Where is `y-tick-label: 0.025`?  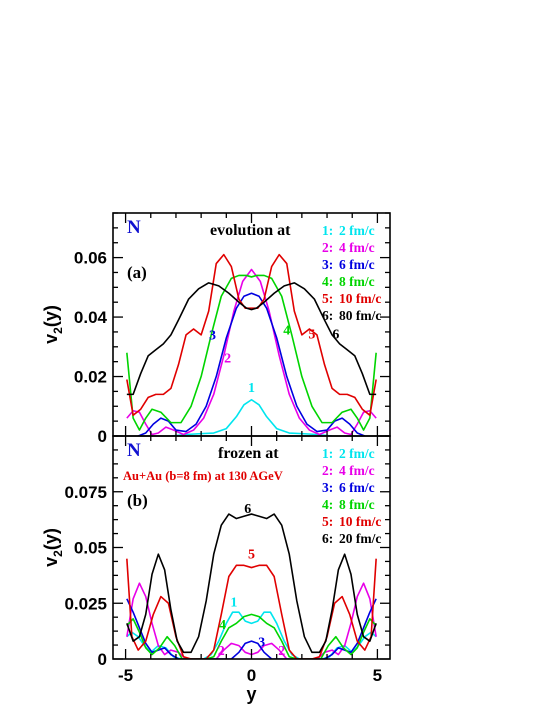 y-tick-label: 0.025 is located at coordinates (85, 603).